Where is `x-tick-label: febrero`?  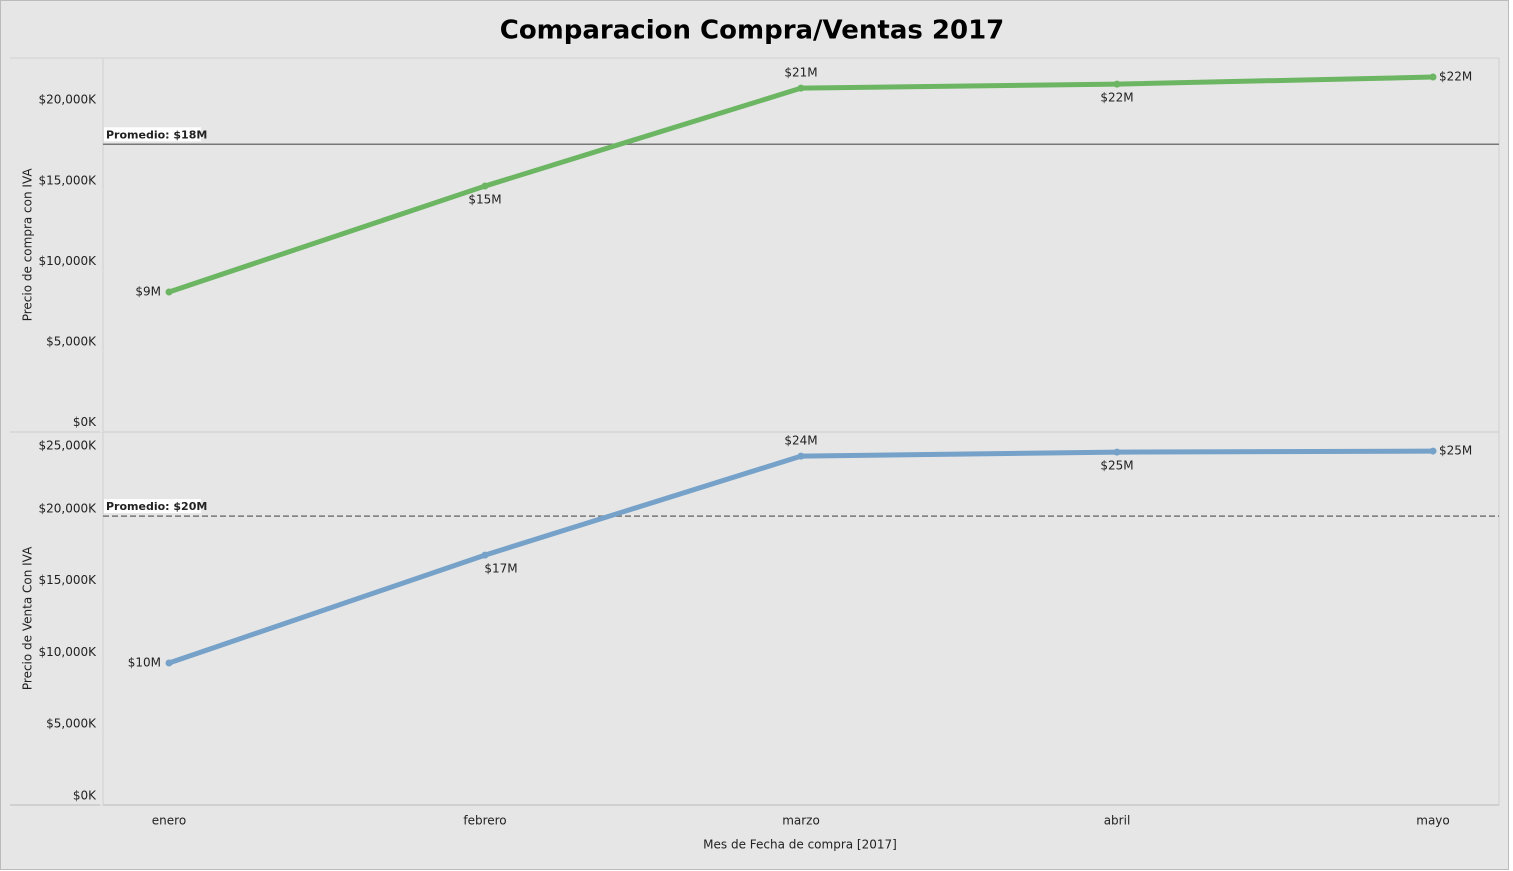 x-tick-label: febrero is located at coordinates (484, 821).